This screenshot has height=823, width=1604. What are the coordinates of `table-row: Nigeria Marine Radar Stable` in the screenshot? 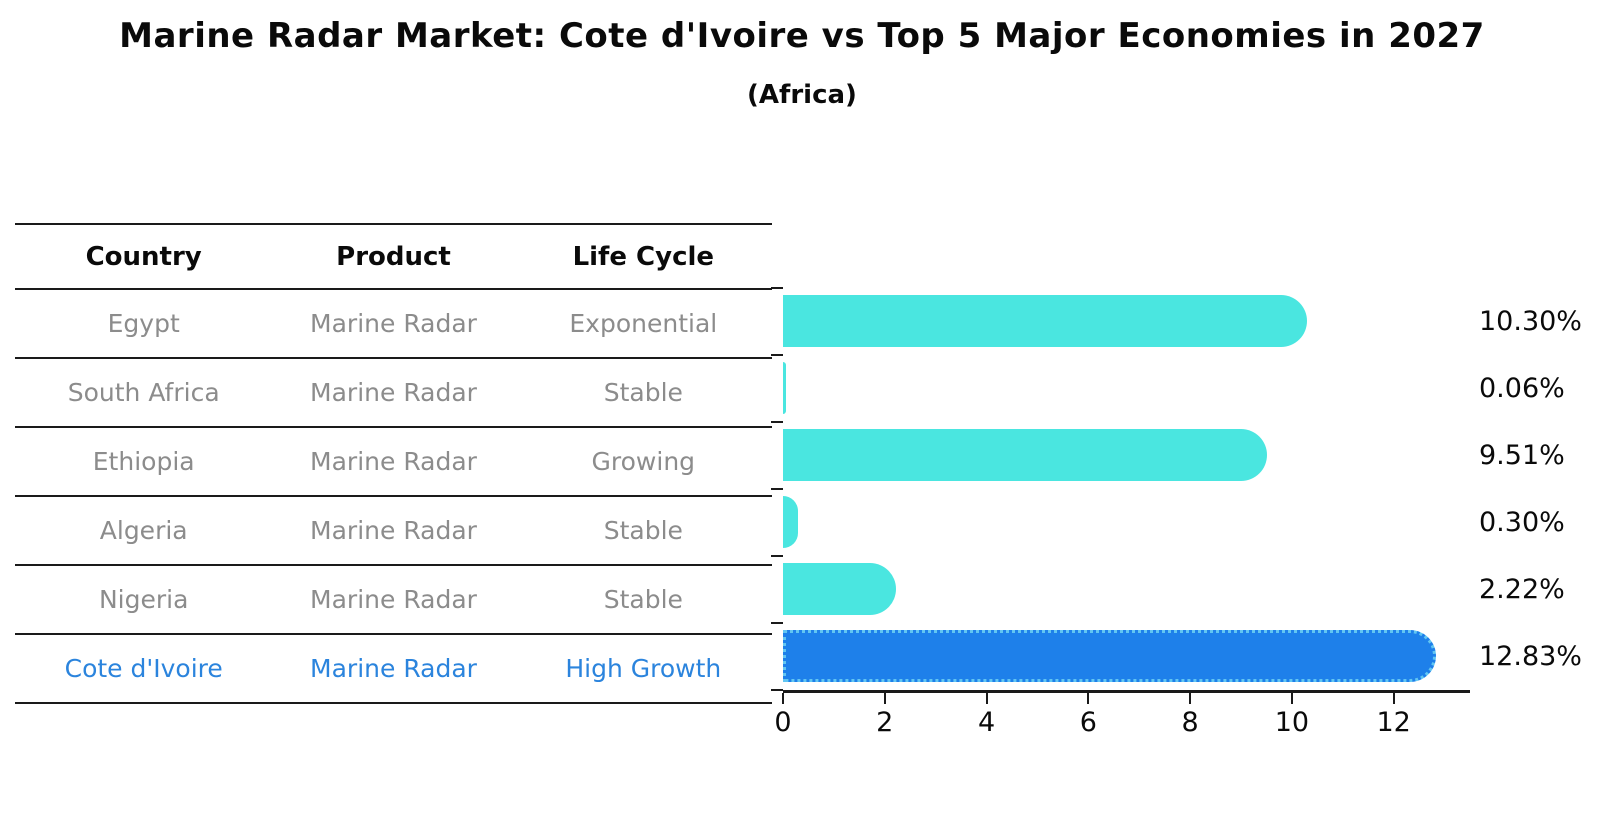 It's located at (393, 600).